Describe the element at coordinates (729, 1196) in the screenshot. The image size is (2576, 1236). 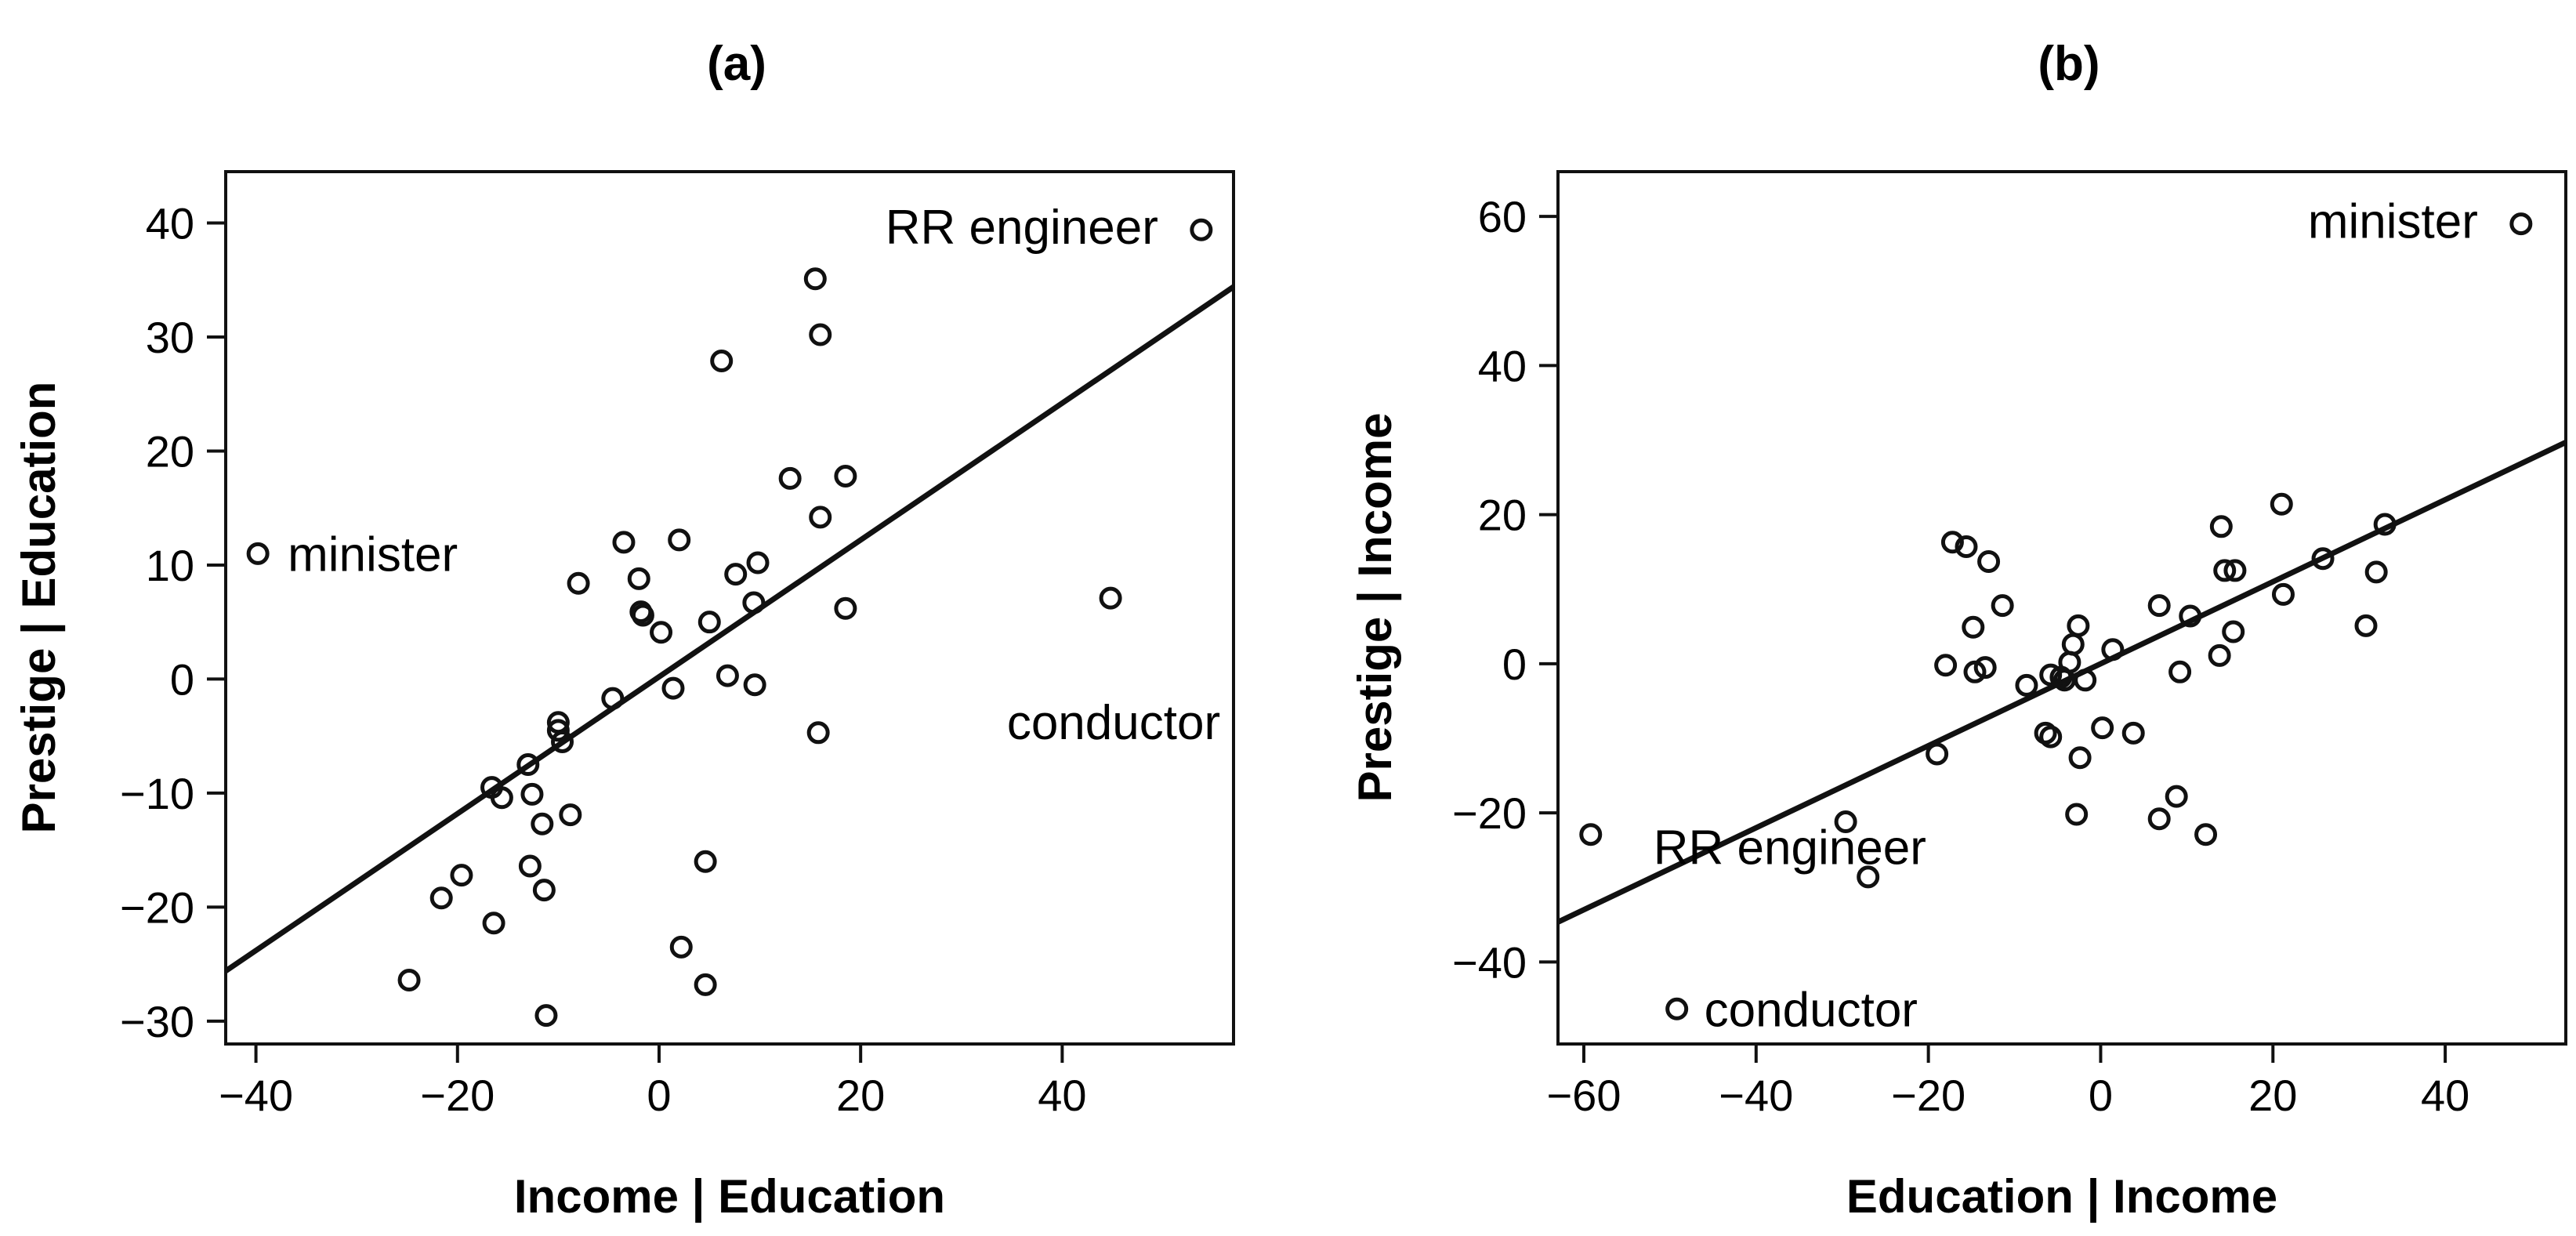
I see `panel-a-x-axis-label: Income | Education` at that location.